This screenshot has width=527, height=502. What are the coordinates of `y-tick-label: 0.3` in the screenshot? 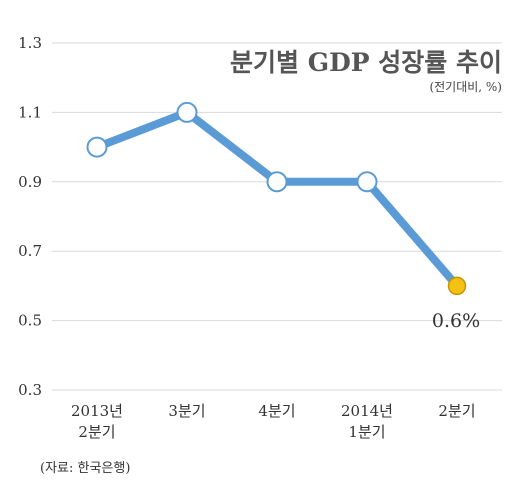 It's located at (30, 390).